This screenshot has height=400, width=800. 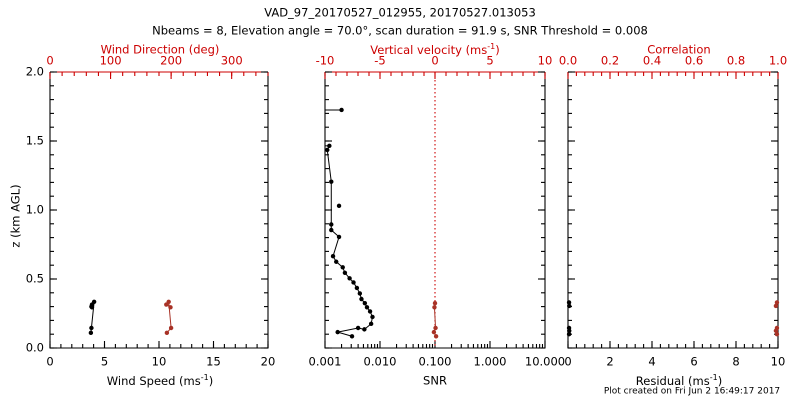 What do you see at coordinates (567, 362) in the screenshot?
I see `residual-bottom-tick-label: 0` at bounding box center [567, 362].